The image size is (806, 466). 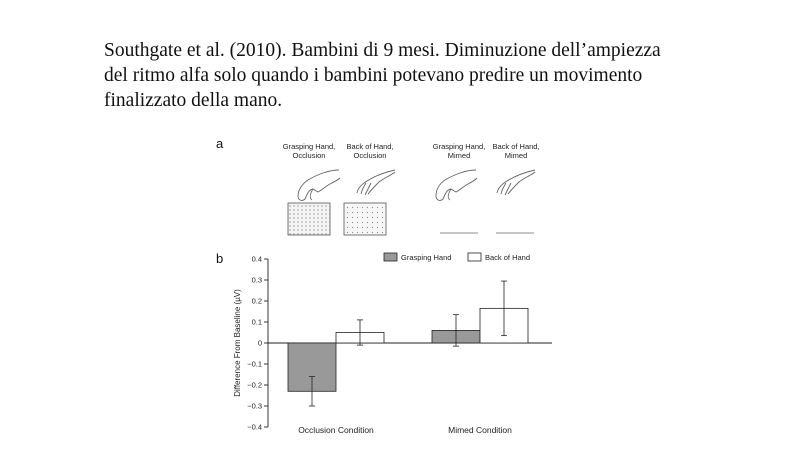 What do you see at coordinates (257, 259) in the screenshot?
I see `y-tick-label: 0.4` at bounding box center [257, 259].